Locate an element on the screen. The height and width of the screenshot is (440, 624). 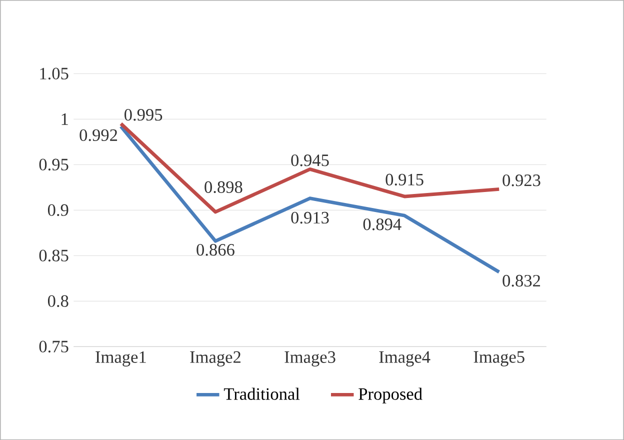
x-tick-label: Image4 is located at coordinates (404, 358).